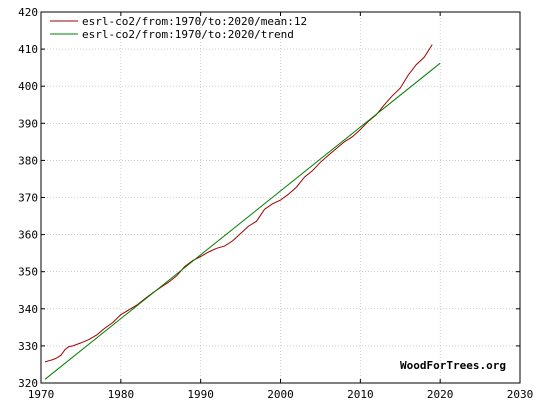 The width and height of the screenshot is (540, 405). What do you see at coordinates (28, 123) in the screenshot?
I see `y-tick-label: 390` at bounding box center [28, 123].